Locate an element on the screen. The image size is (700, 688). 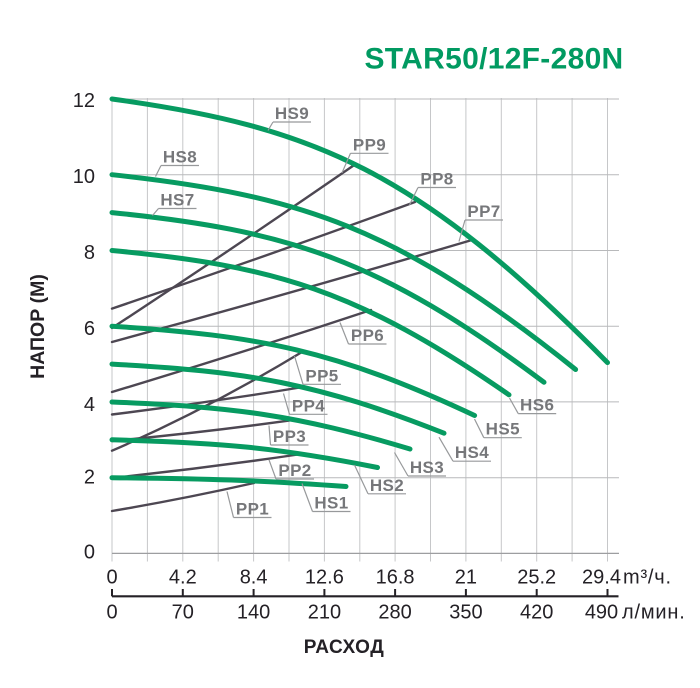
svg-text: PP2 is located at coordinates (294, 470).